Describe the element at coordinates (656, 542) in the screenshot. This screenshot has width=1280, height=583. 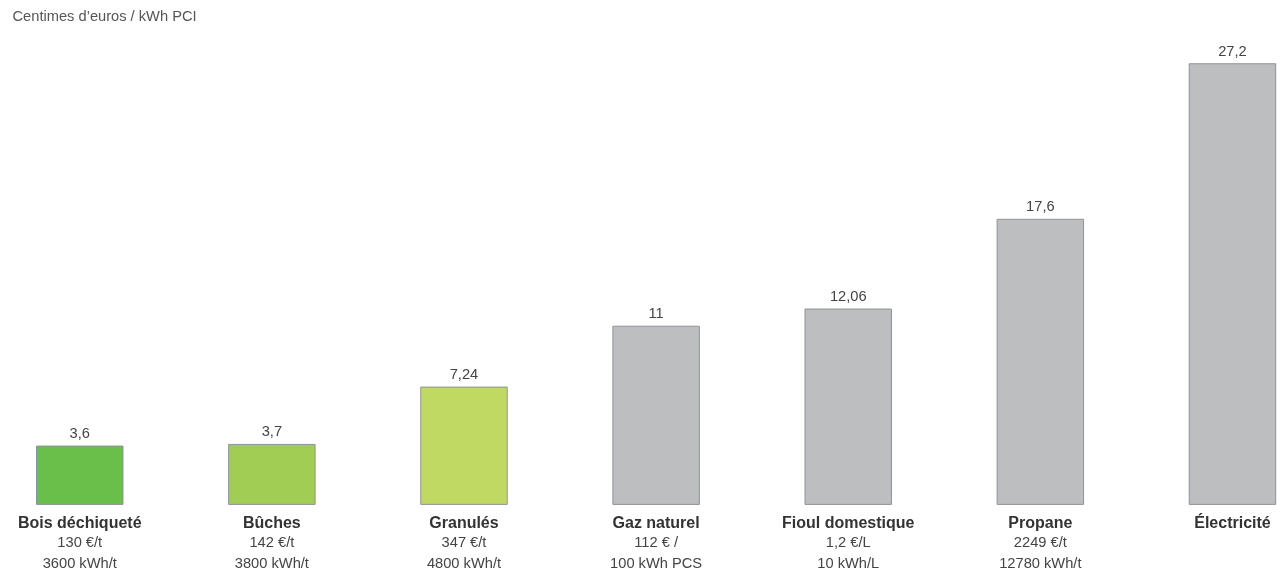
I see `category-label: Gaz naturel 112 € / 100 kWh PCS` at that location.